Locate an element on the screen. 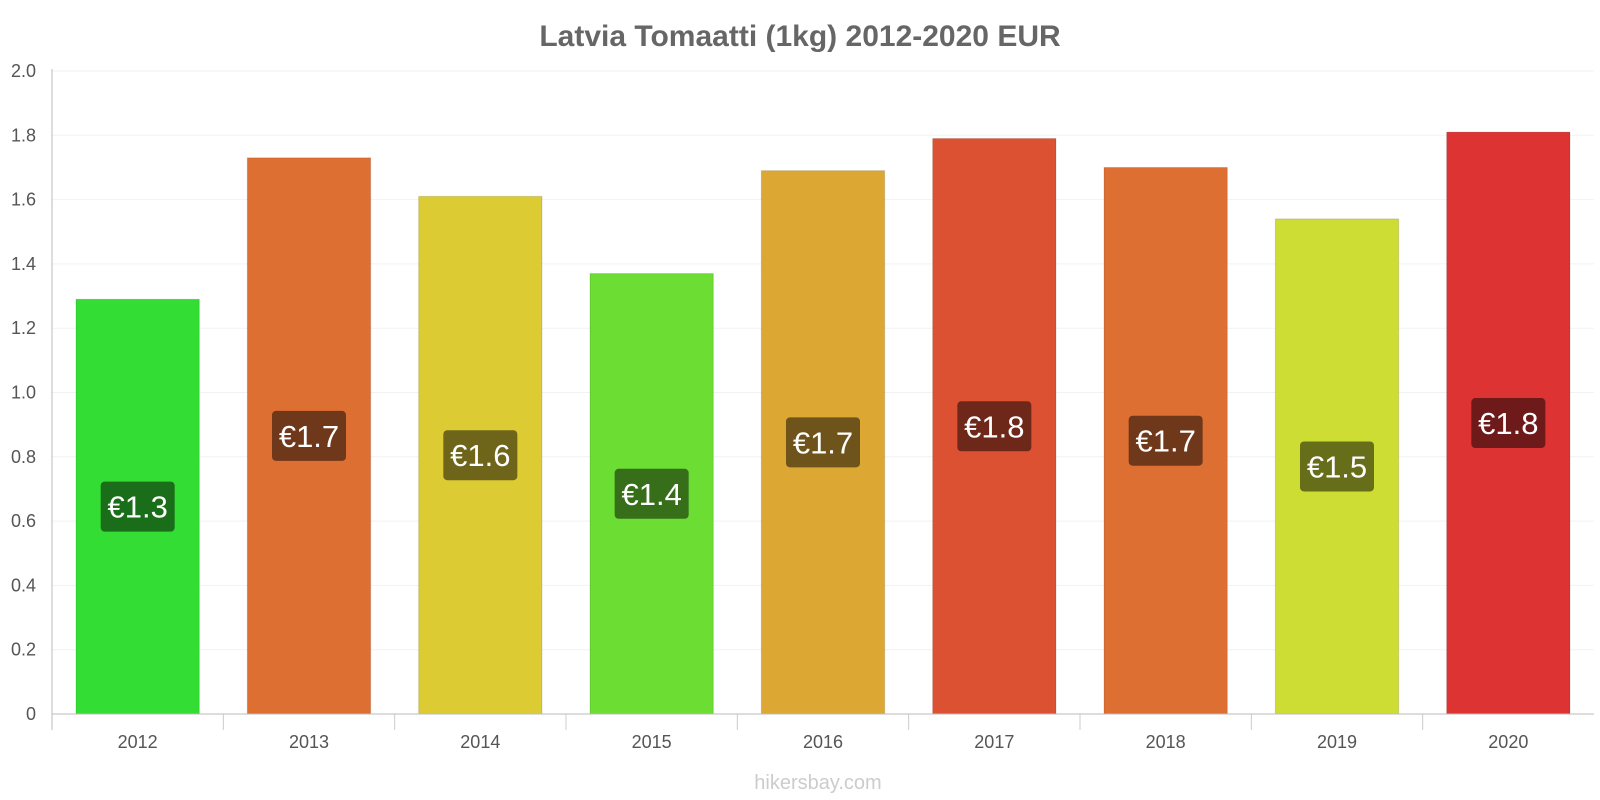 The height and width of the screenshot is (800, 1600). x-tick-label: 2019 is located at coordinates (1337, 742).